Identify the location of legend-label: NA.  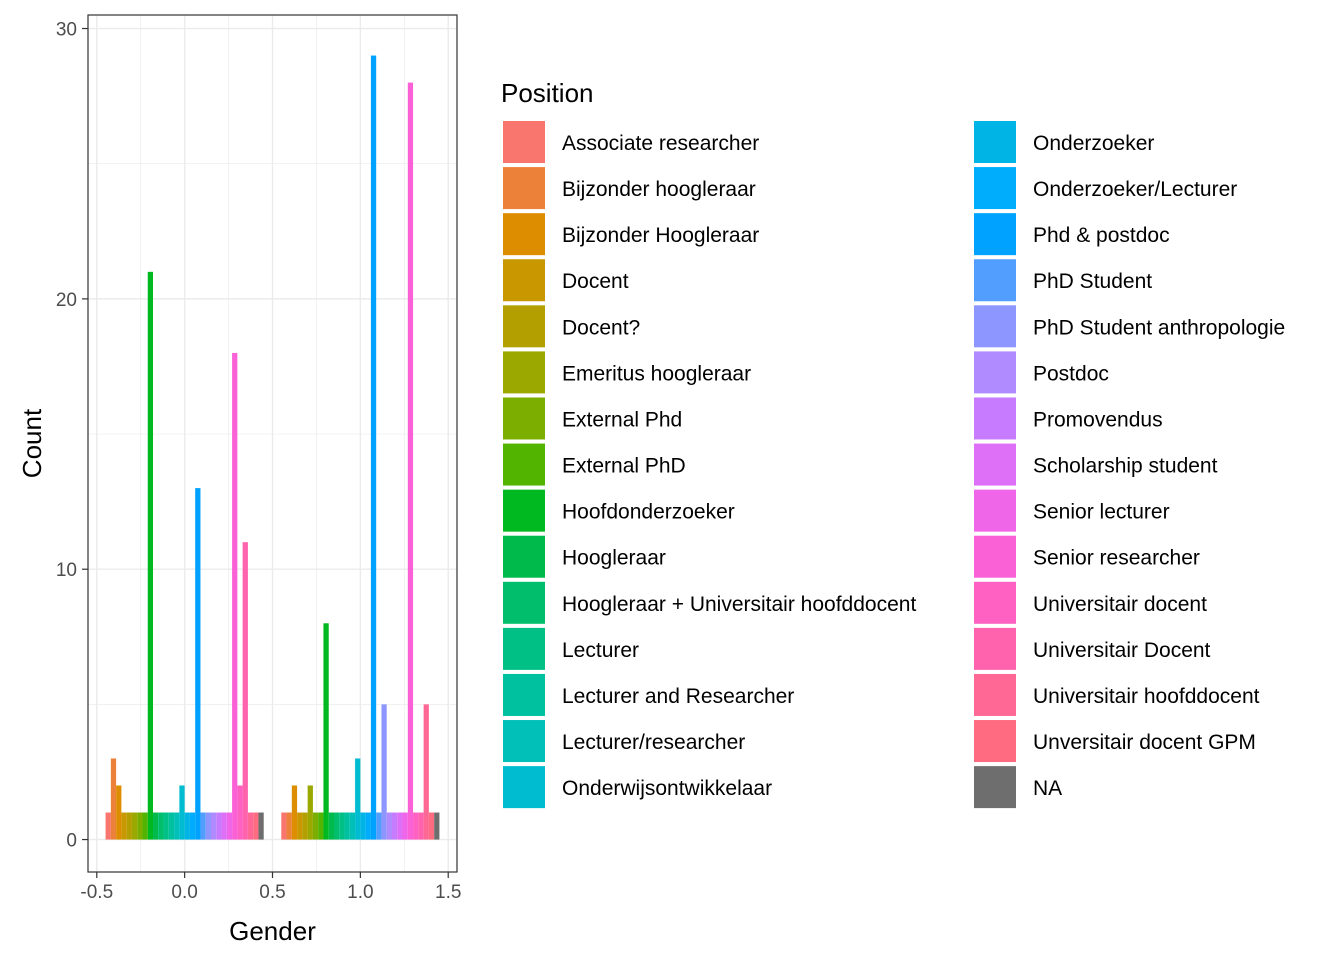
(1047, 788).